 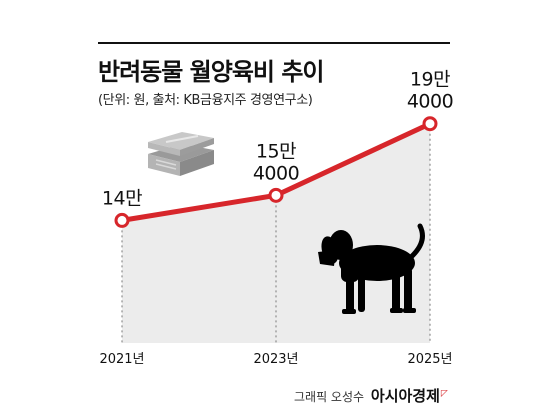 I want to click on brand-logo: 아시아경제, so click(x=405, y=396).